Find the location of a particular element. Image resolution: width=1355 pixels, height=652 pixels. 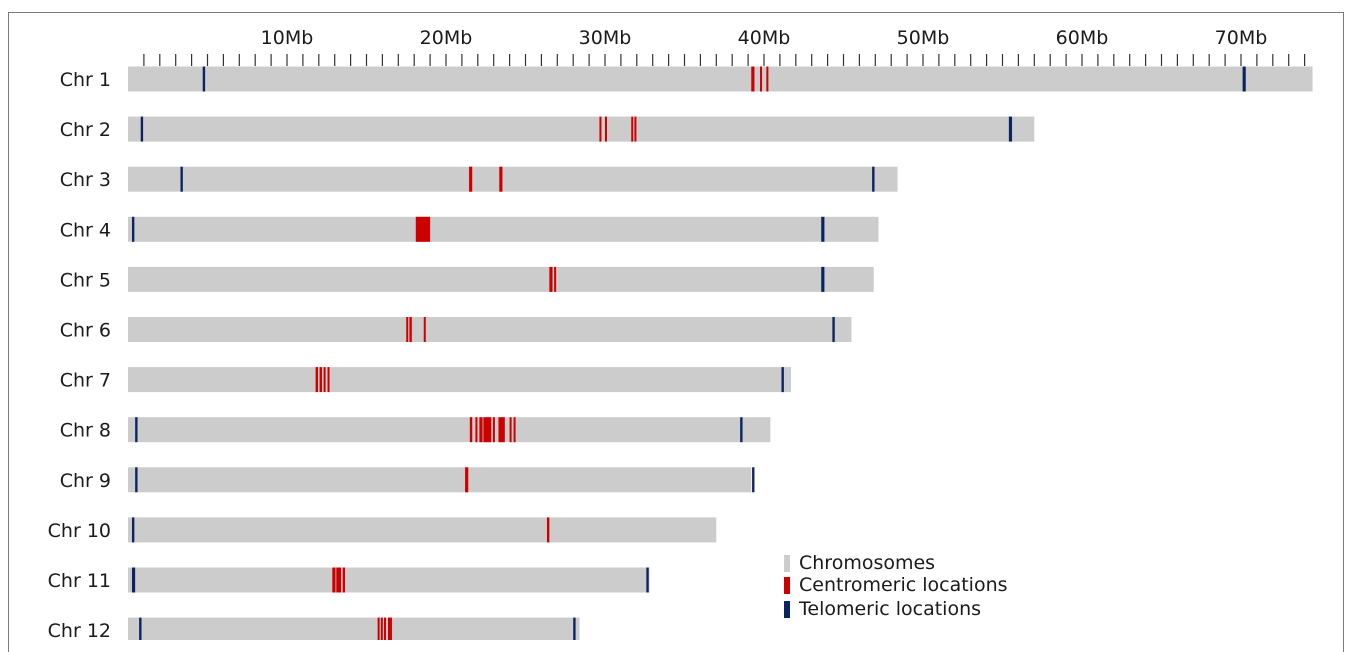

legend-item-chromosomes: Chromosomes is located at coordinates (859, 563).